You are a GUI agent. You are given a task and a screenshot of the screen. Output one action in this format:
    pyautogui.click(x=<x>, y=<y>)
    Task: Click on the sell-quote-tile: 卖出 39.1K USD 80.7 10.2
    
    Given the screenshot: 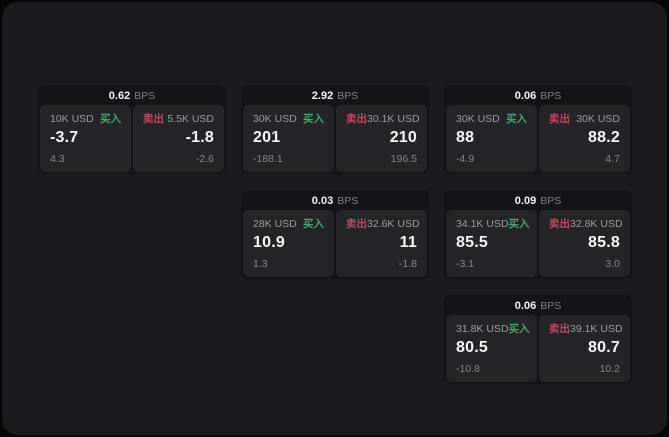 What is the action you would take?
    pyautogui.click(x=584, y=348)
    